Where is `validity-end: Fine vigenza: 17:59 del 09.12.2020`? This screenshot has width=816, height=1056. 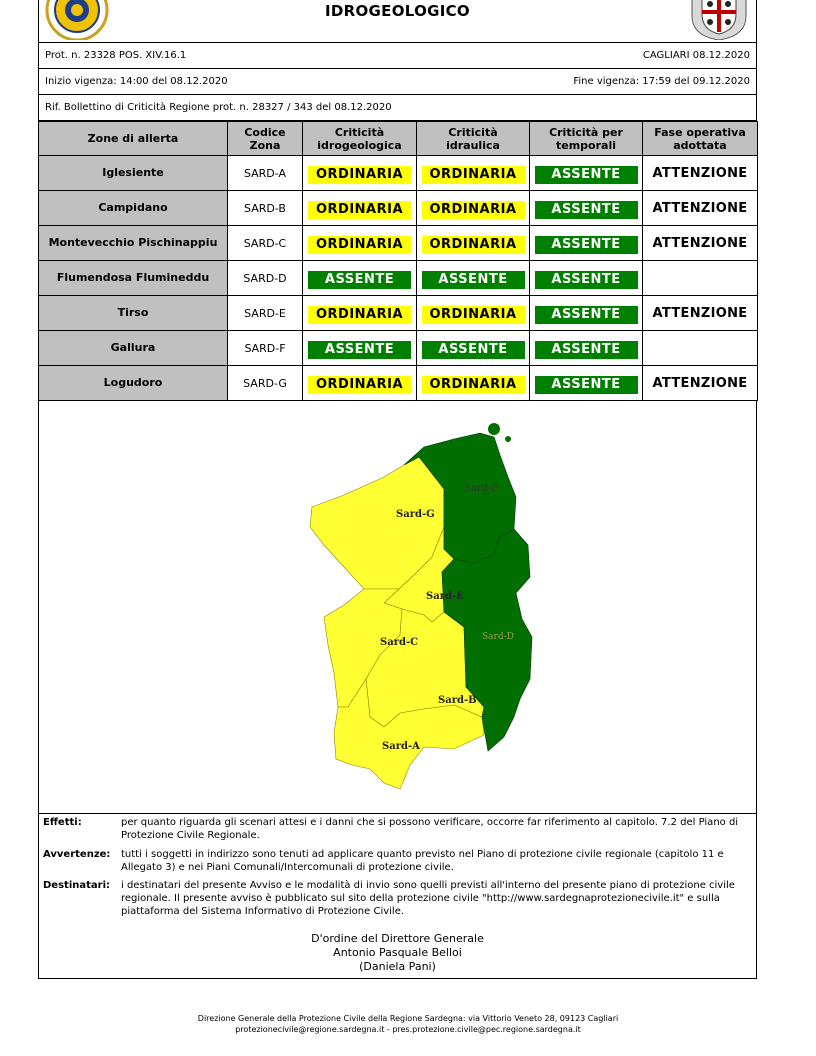
validity-end: Fine vigenza: 17:59 del 09.12.2020 is located at coordinates (661, 81).